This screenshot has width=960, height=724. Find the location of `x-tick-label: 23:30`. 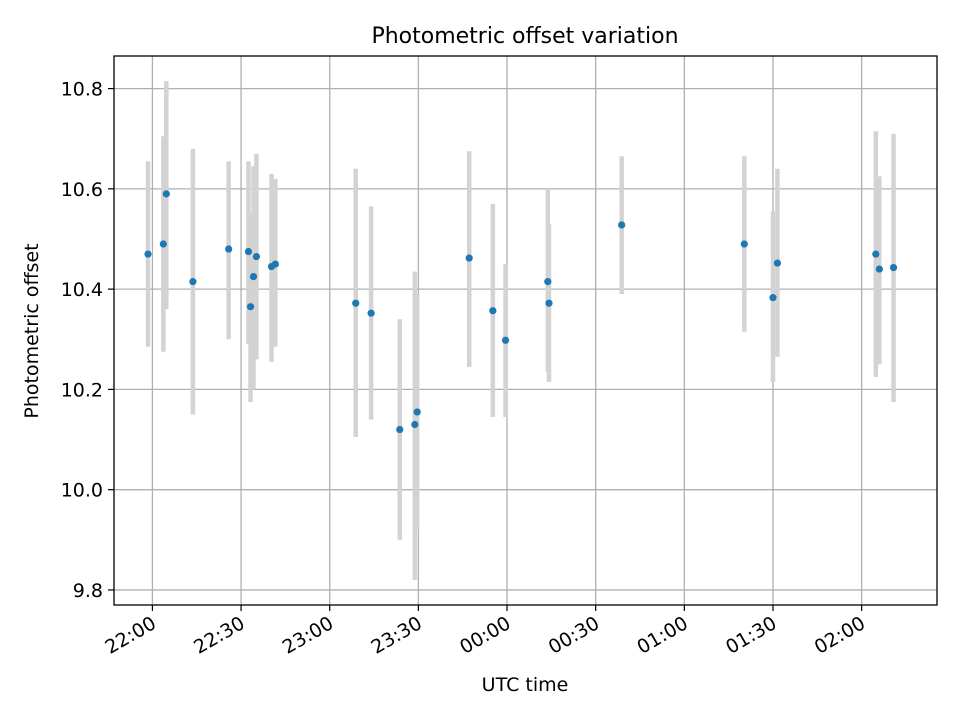

x-tick-label: 23:30 is located at coordinates (396, 635).